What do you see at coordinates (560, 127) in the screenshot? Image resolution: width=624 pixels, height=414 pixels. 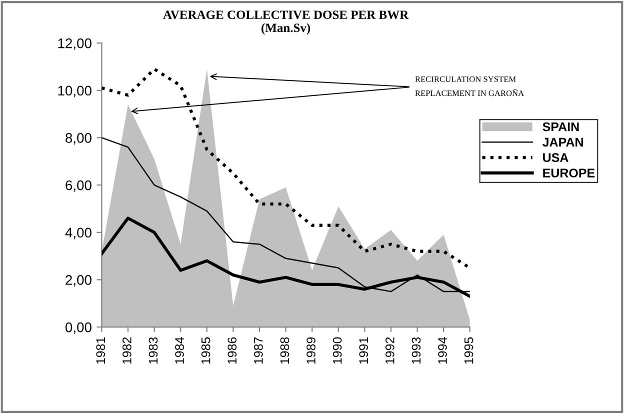 I see `legend-label: SPAIN` at bounding box center [560, 127].